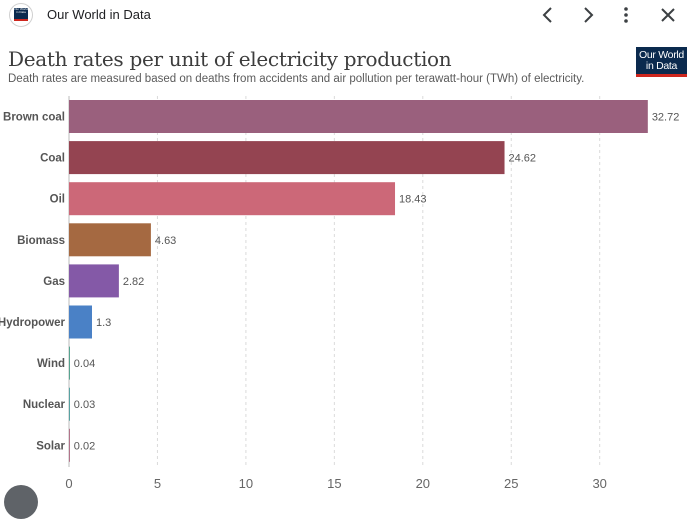  What do you see at coordinates (246, 483) in the screenshot?
I see `x-tick-label: 10` at bounding box center [246, 483].